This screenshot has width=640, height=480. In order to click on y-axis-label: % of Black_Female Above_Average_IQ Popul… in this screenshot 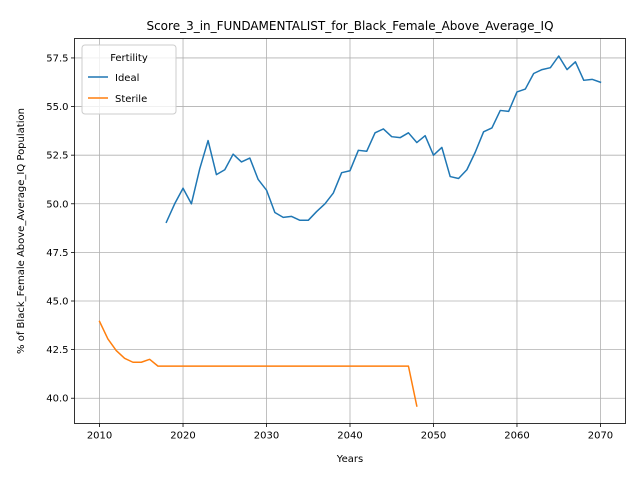, I will do `click(21, 231)`.